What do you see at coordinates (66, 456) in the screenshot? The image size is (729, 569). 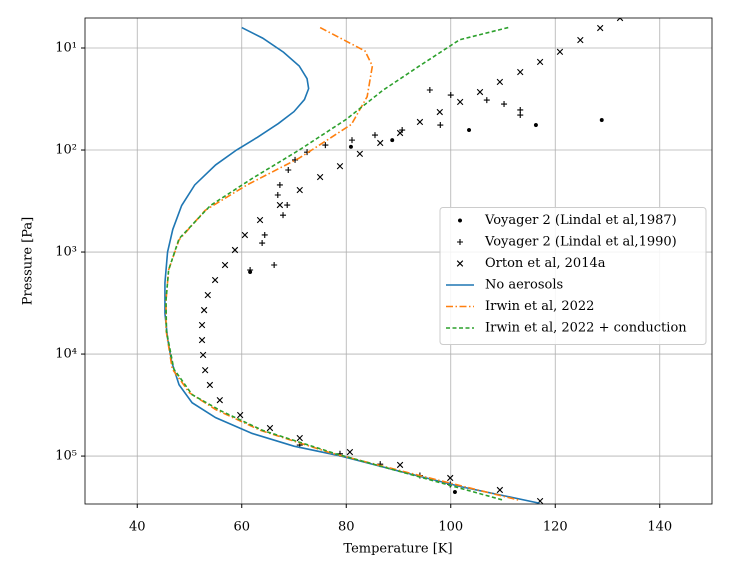 I see `y-tick-label: 10⁵` at bounding box center [66, 456].